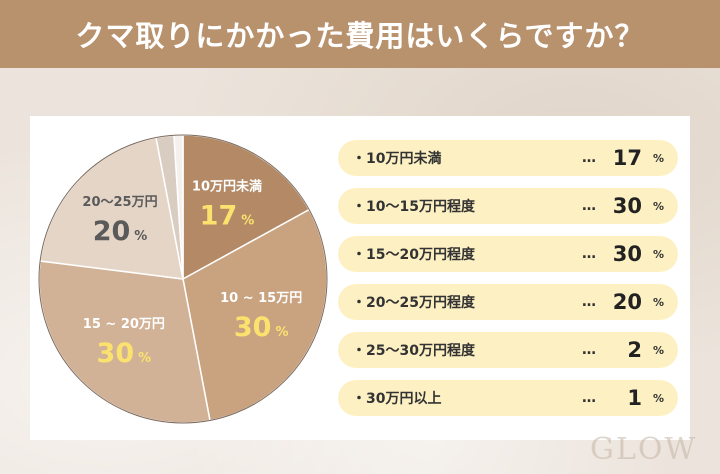 The height and width of the screenshot is (474, 720). What do you see at coordinates (634, 350) in the screenshot?
I see `legend-value: 2` at bounding box center [634, 350].